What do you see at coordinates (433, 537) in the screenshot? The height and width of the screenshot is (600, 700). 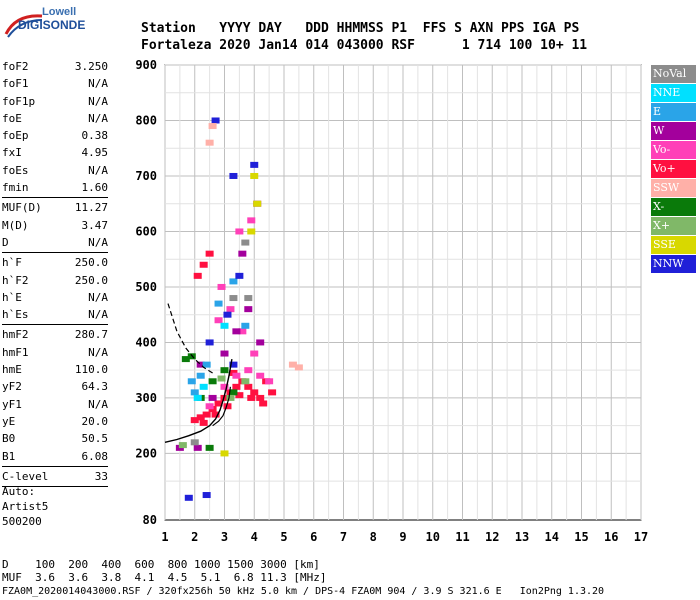 I see `x-tick-label: 10` at bounding box center [433, 537].